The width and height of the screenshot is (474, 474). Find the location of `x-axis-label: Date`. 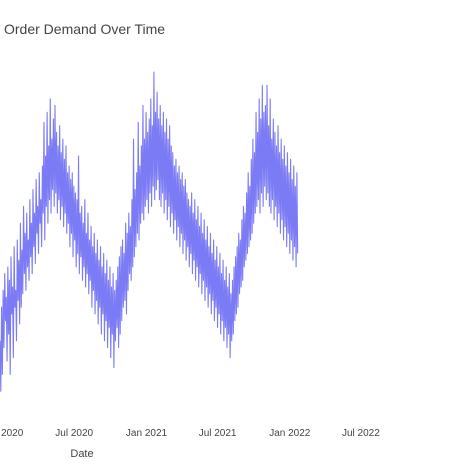

x-axis-label: Date is located at coordinates (81, 454).